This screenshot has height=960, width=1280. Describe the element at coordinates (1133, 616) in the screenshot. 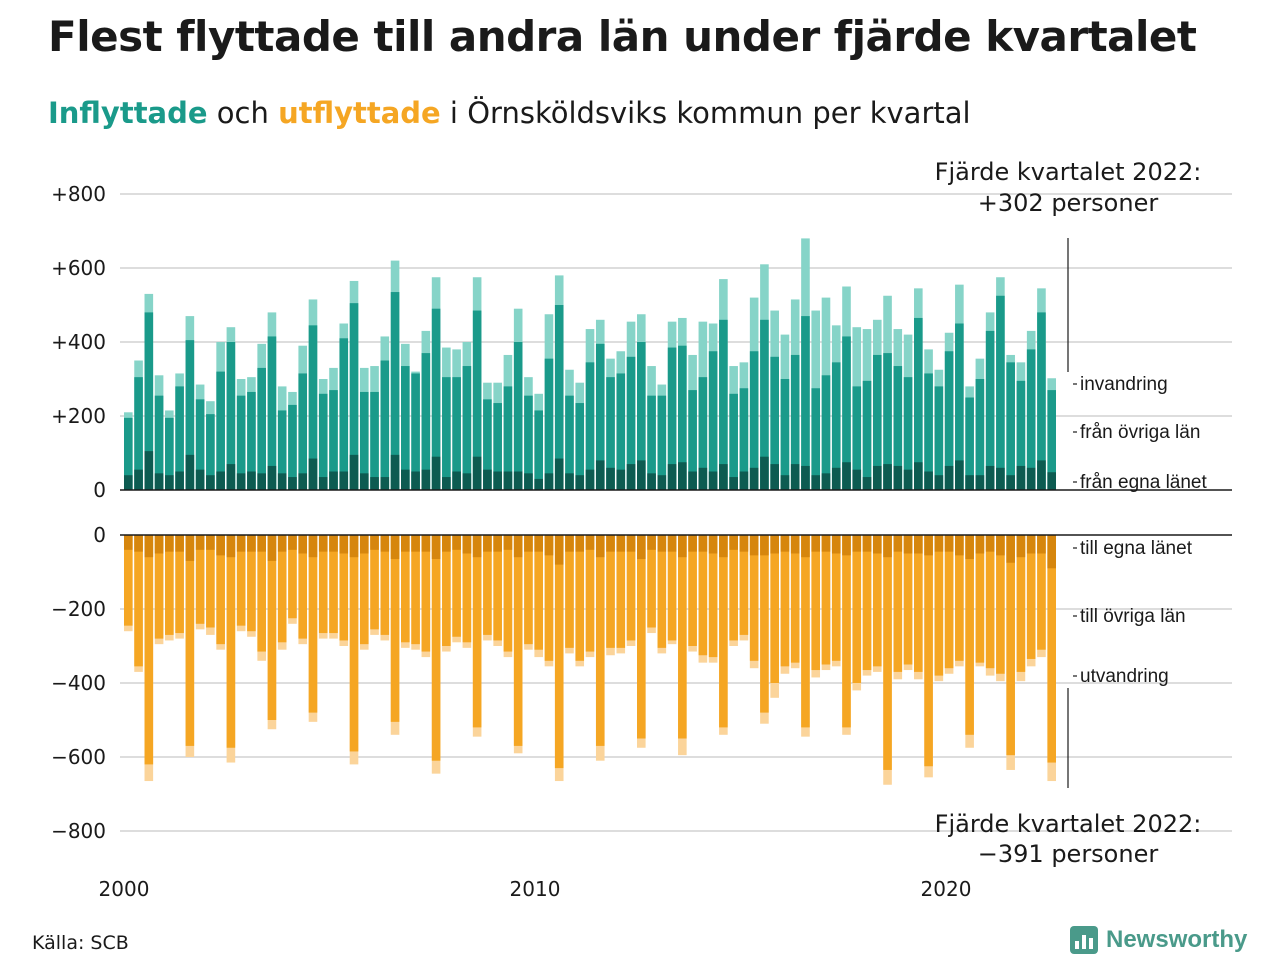

I see `series-label-till-ovriga-lan: till övriga län` at that location.